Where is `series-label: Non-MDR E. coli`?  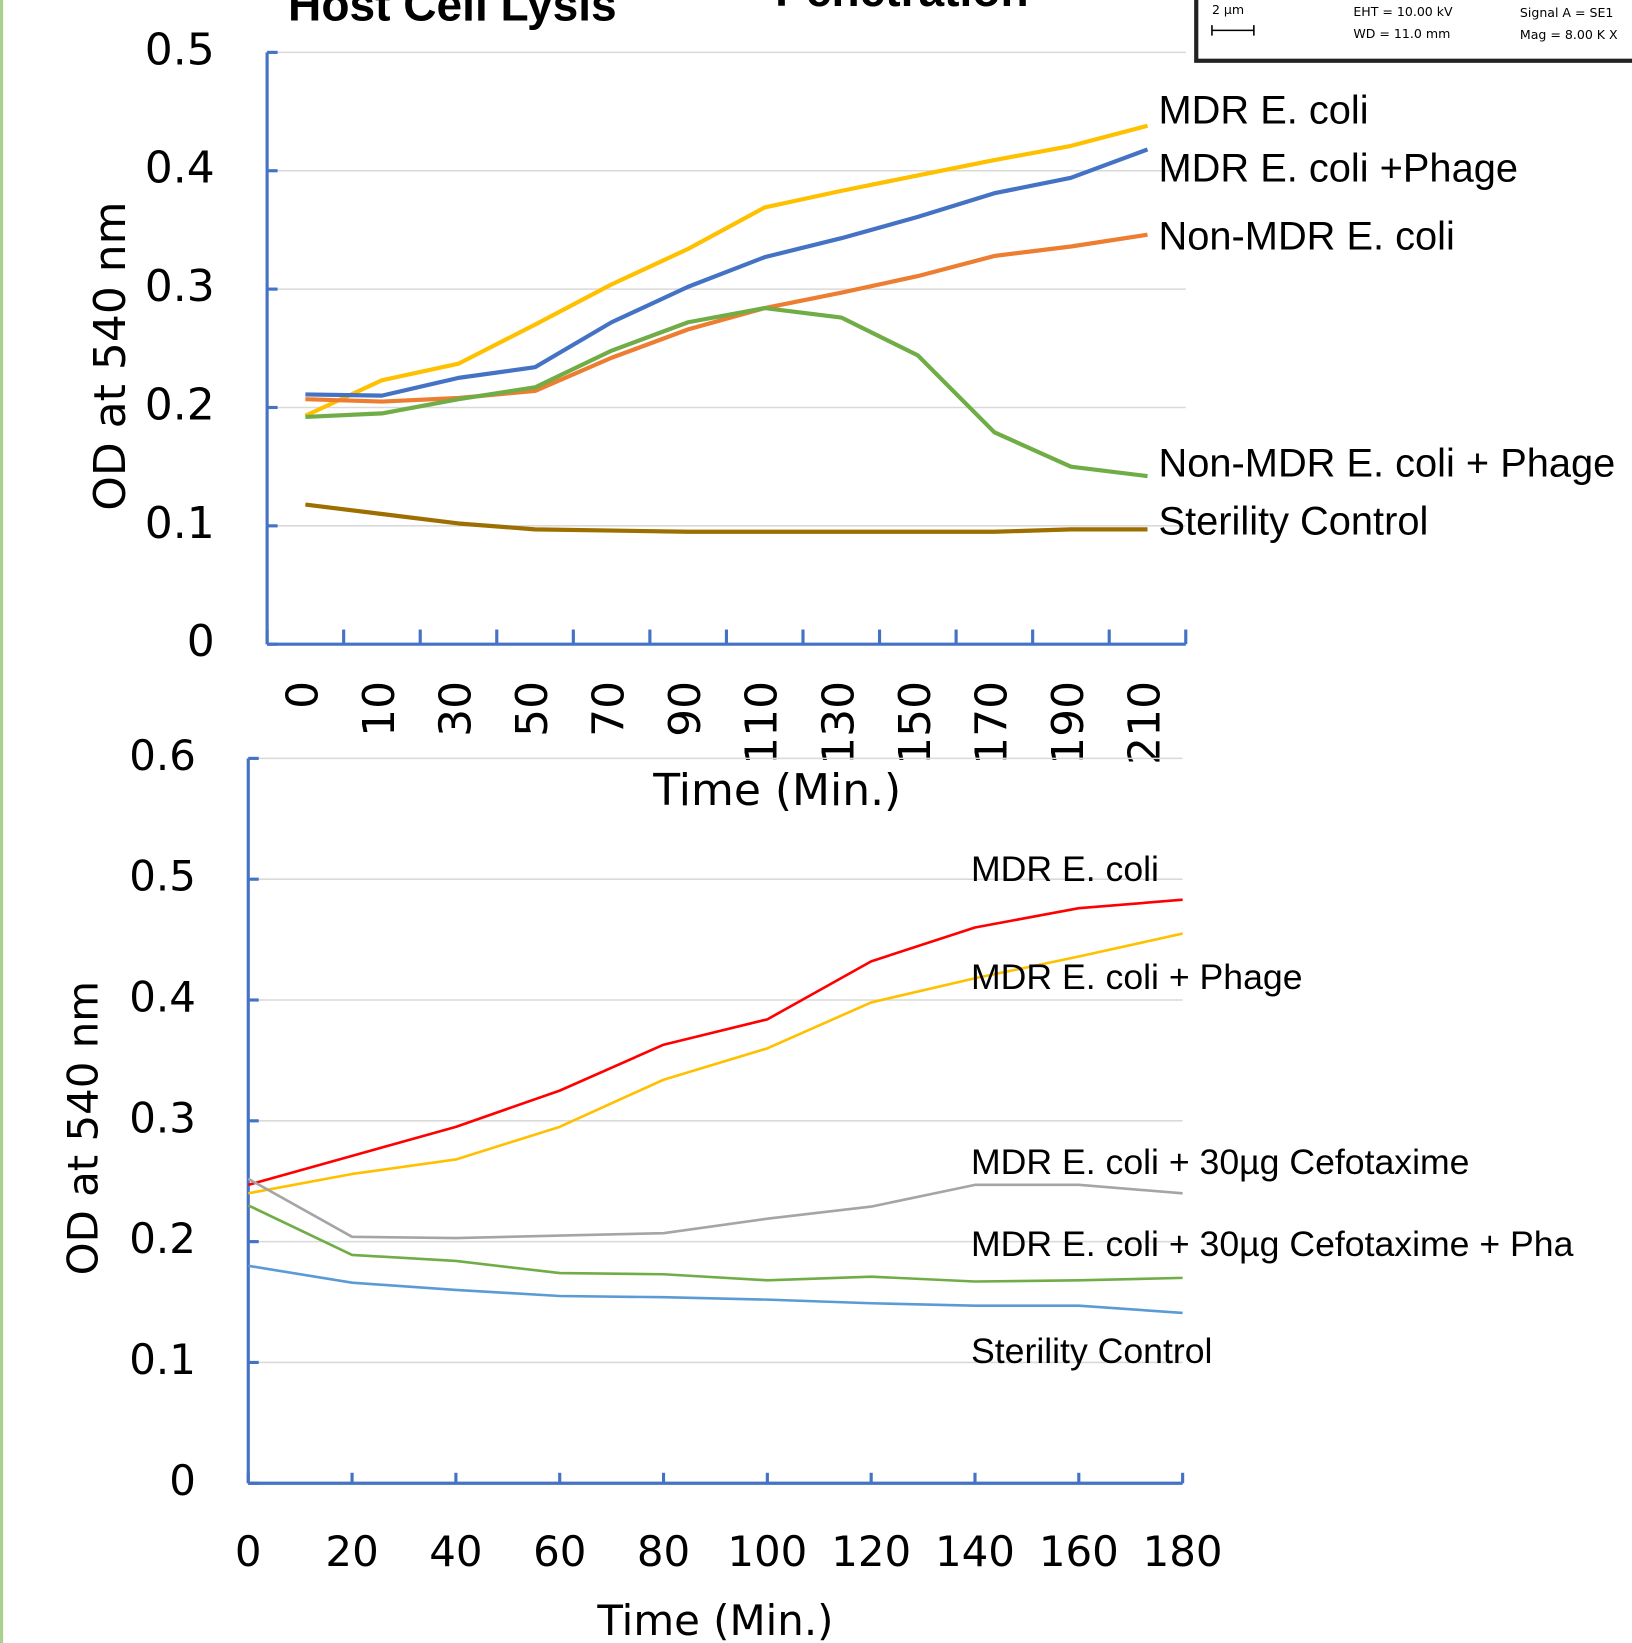 series-label: Non-MDR E. coli is located at coordinates (1307, 236).